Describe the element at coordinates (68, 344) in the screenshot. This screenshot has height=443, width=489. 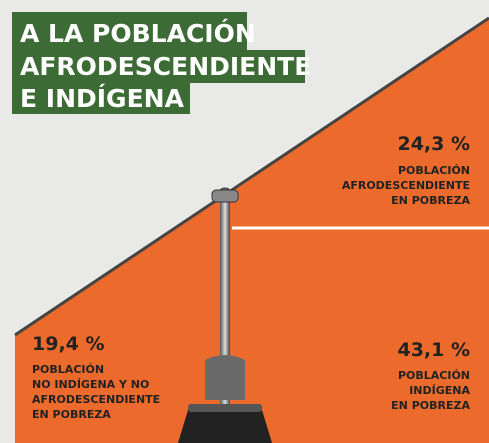
I see `panel-value: 19,4 %` at that location.